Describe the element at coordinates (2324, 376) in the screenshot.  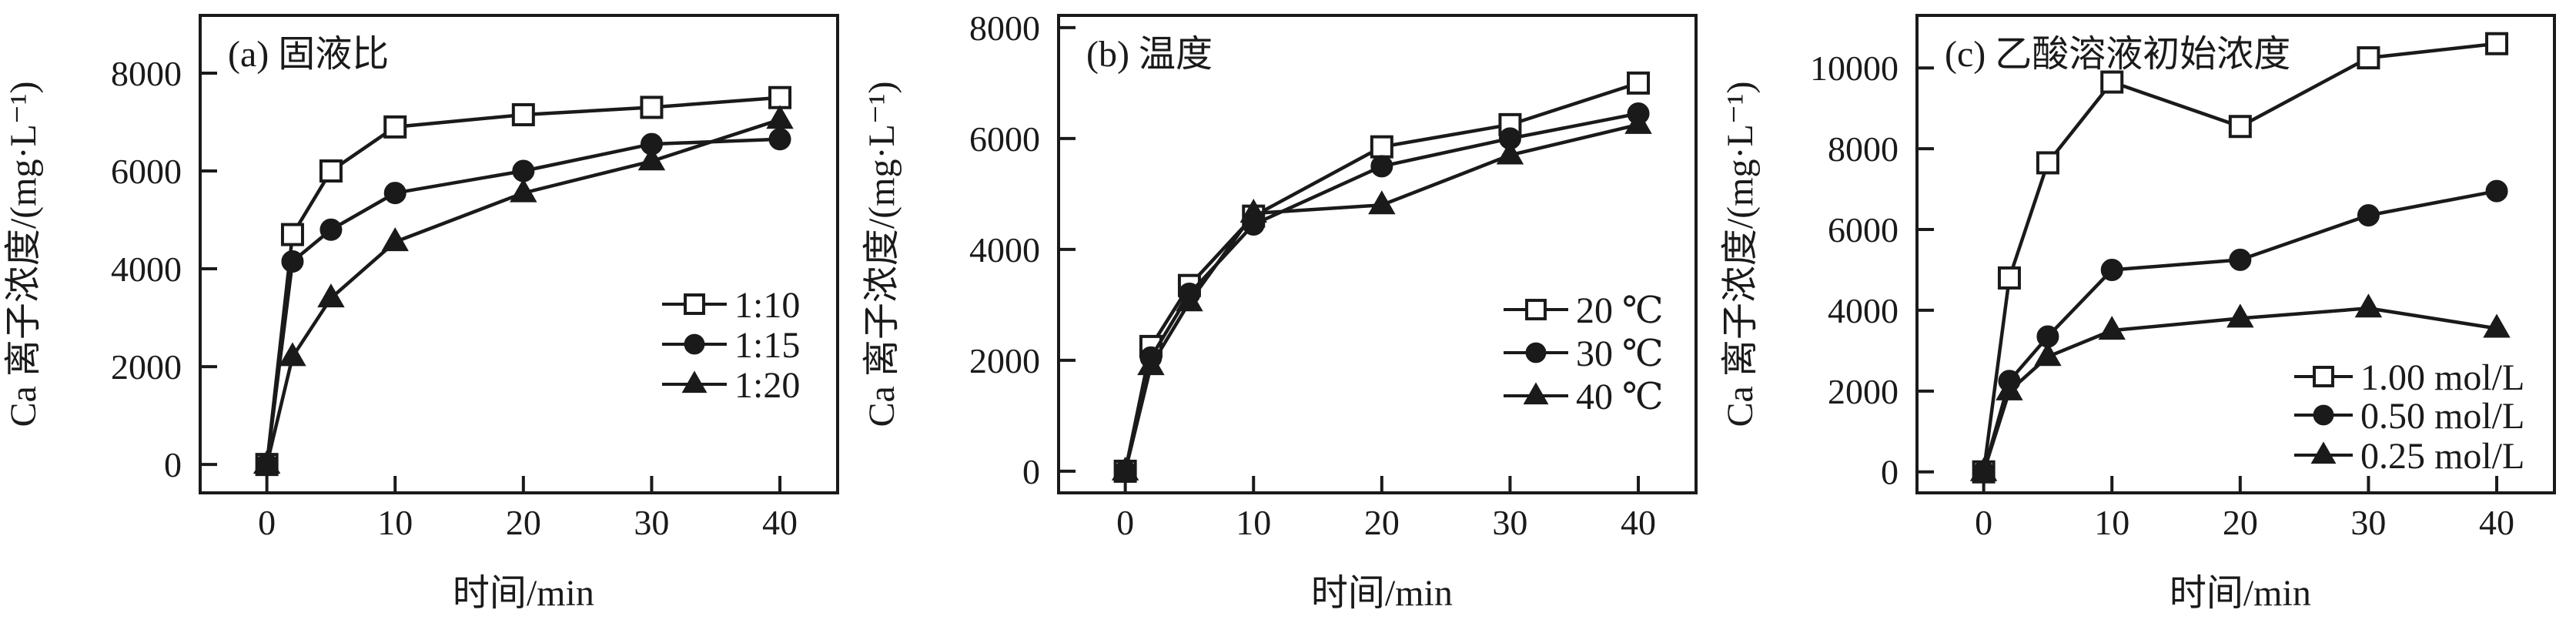
I see `legend-square-open` at that location.